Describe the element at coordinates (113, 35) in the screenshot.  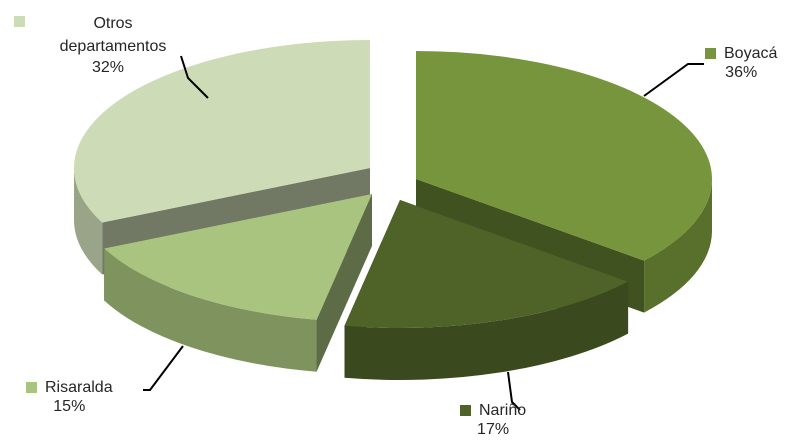
I see `slice-name-otros: Otros departamentos` at that location.